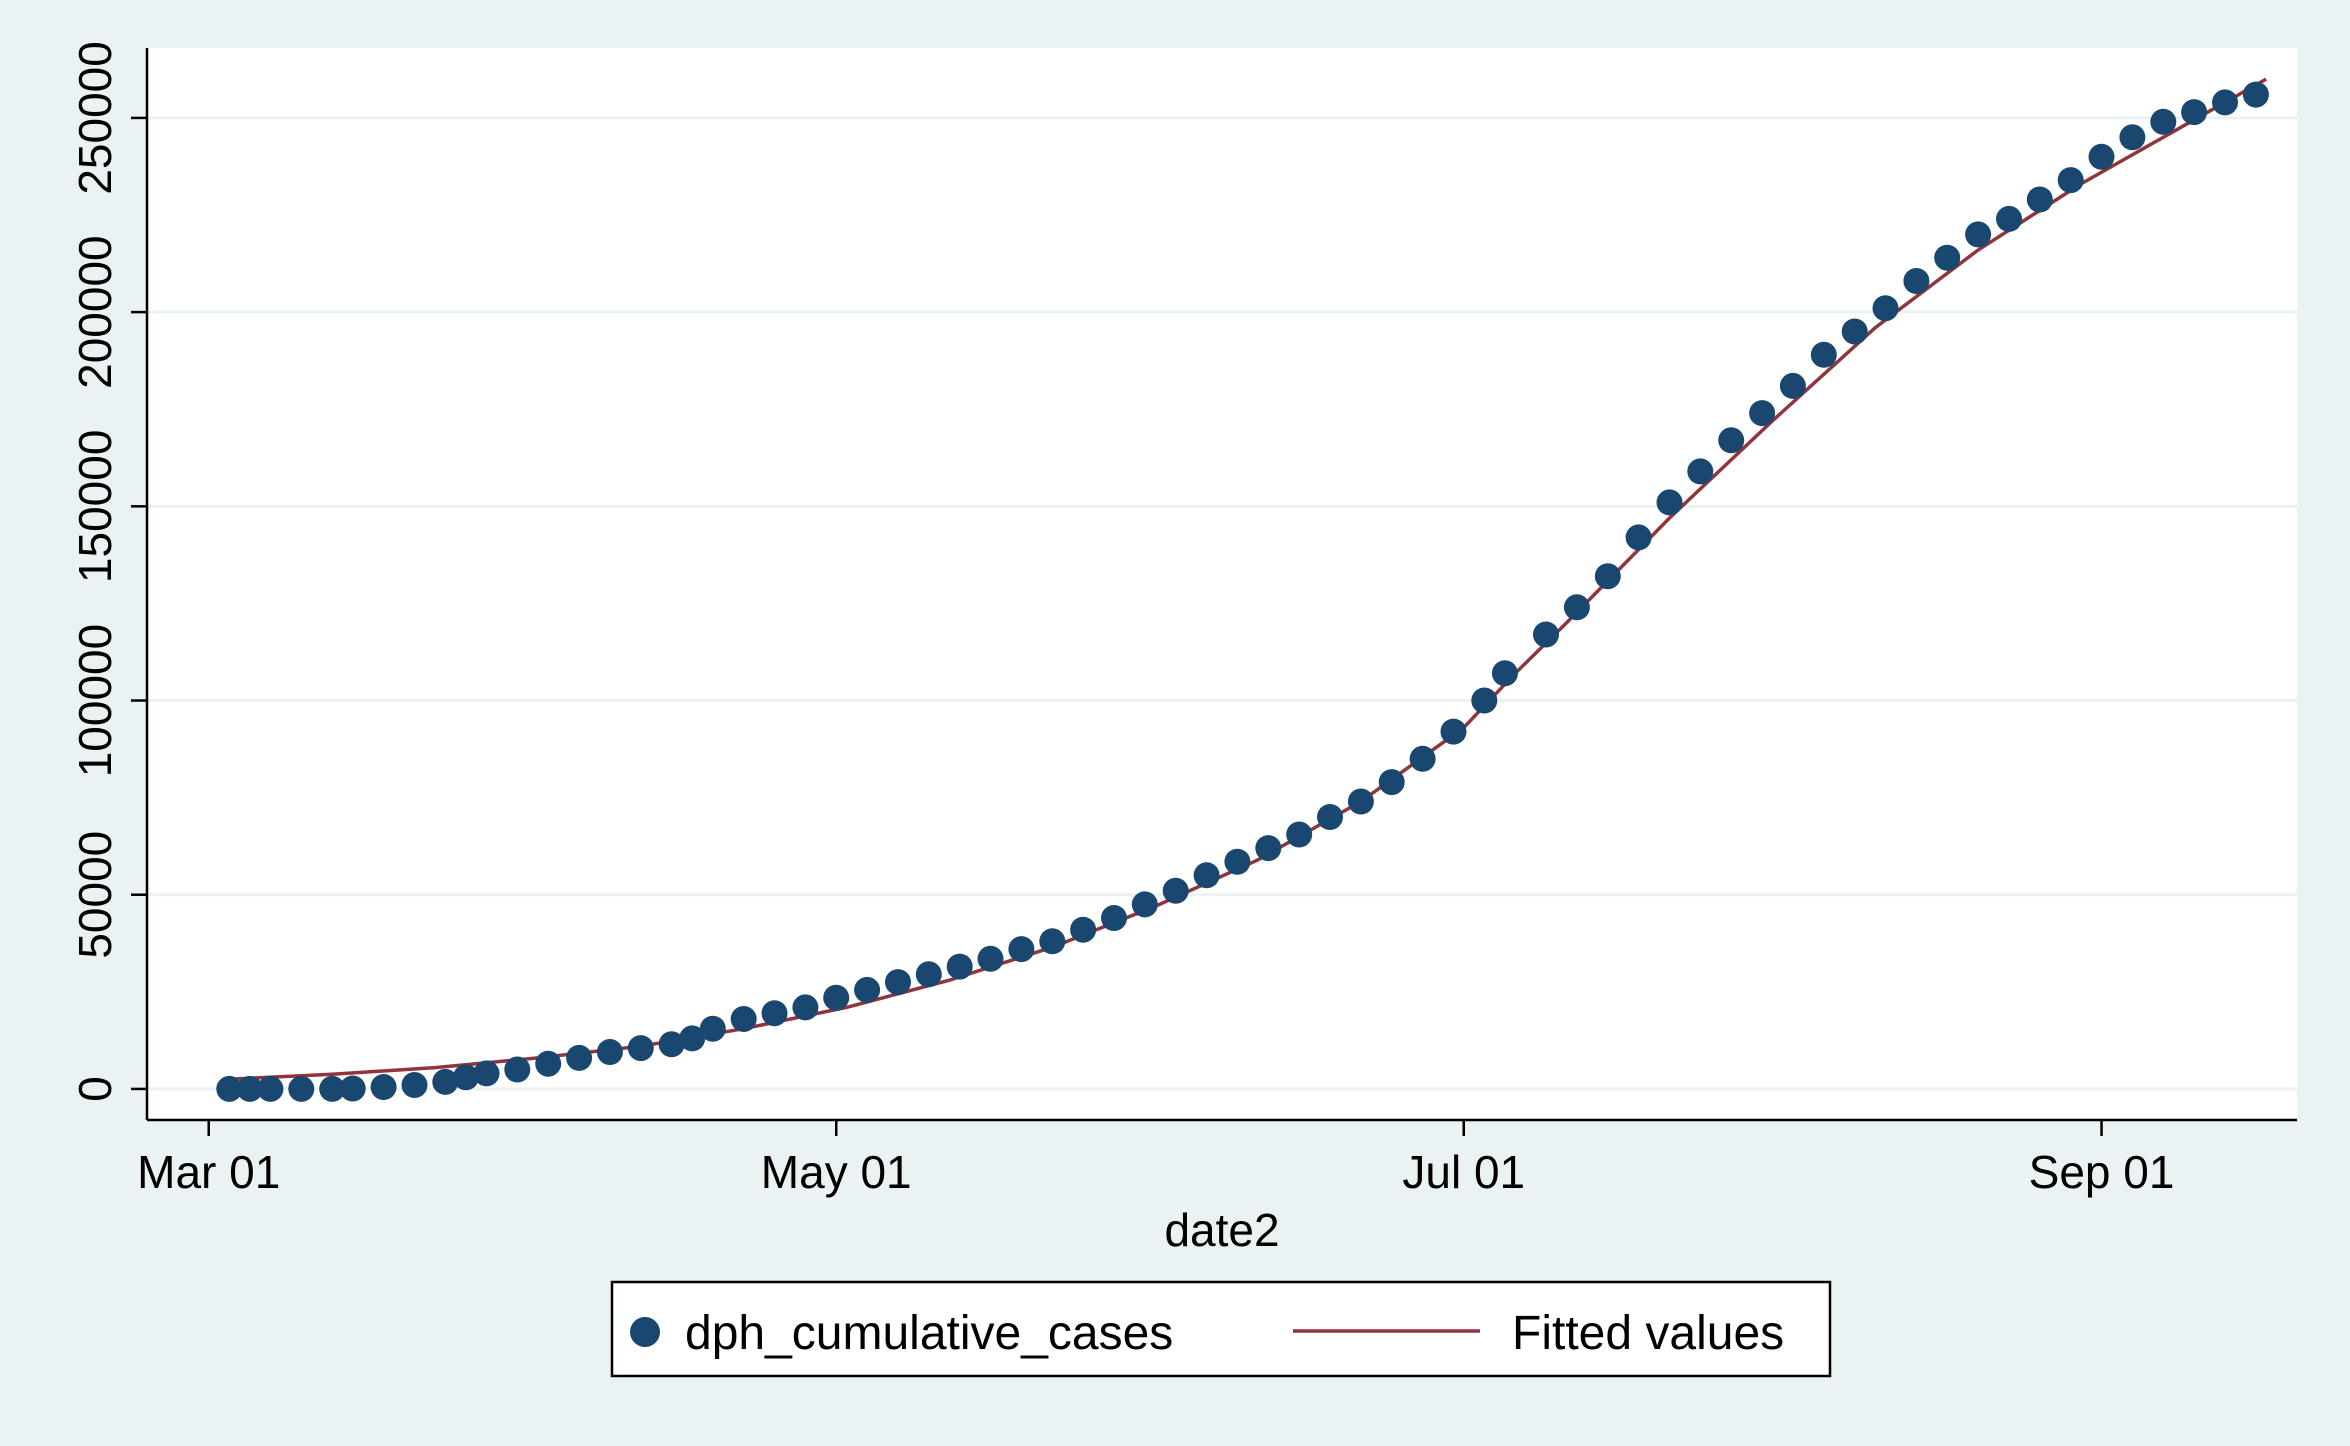  I want to click on legend-label-fitted-values: Fitted values, so click(1648, 1333).